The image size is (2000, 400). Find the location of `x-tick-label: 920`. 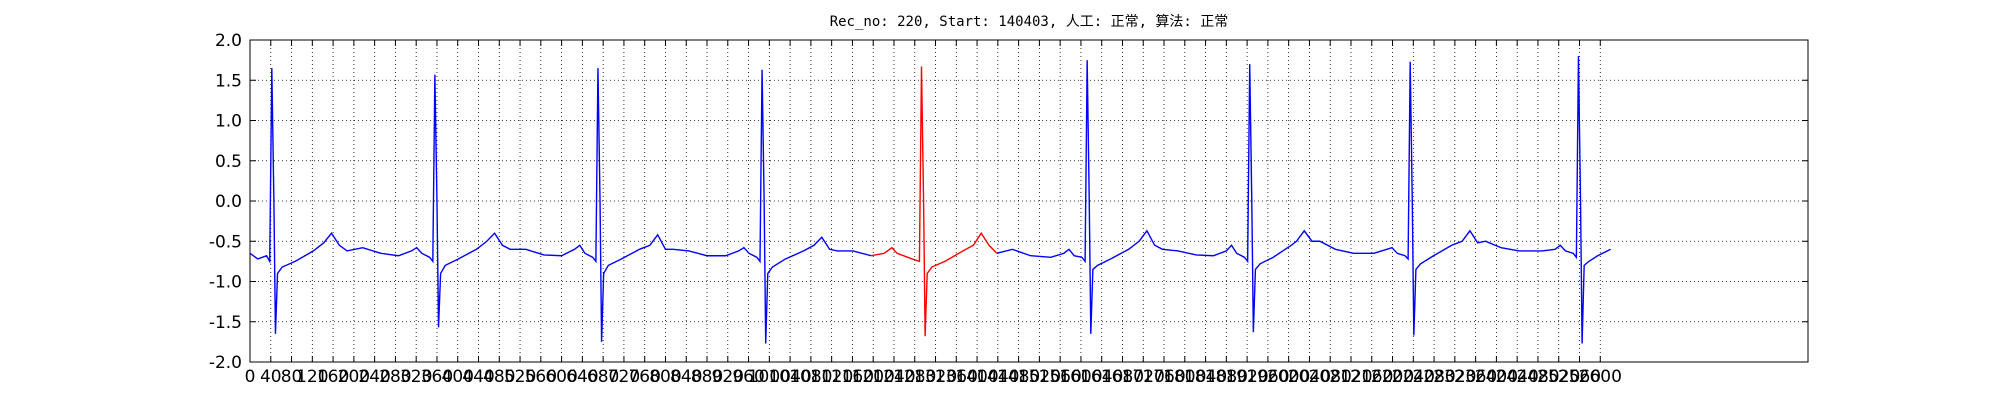

x-tick-label: 920 is located at coordinates (728, 377).